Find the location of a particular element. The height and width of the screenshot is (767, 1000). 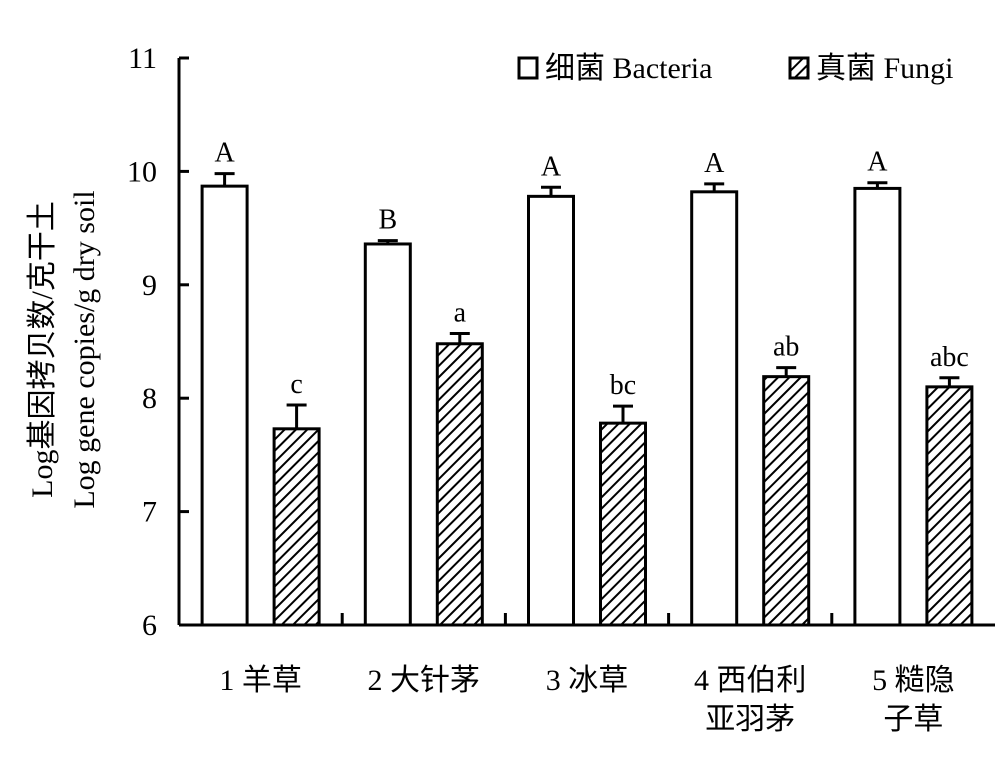

x-category-label: 3 冰草 is located at coordinates (587, 680).